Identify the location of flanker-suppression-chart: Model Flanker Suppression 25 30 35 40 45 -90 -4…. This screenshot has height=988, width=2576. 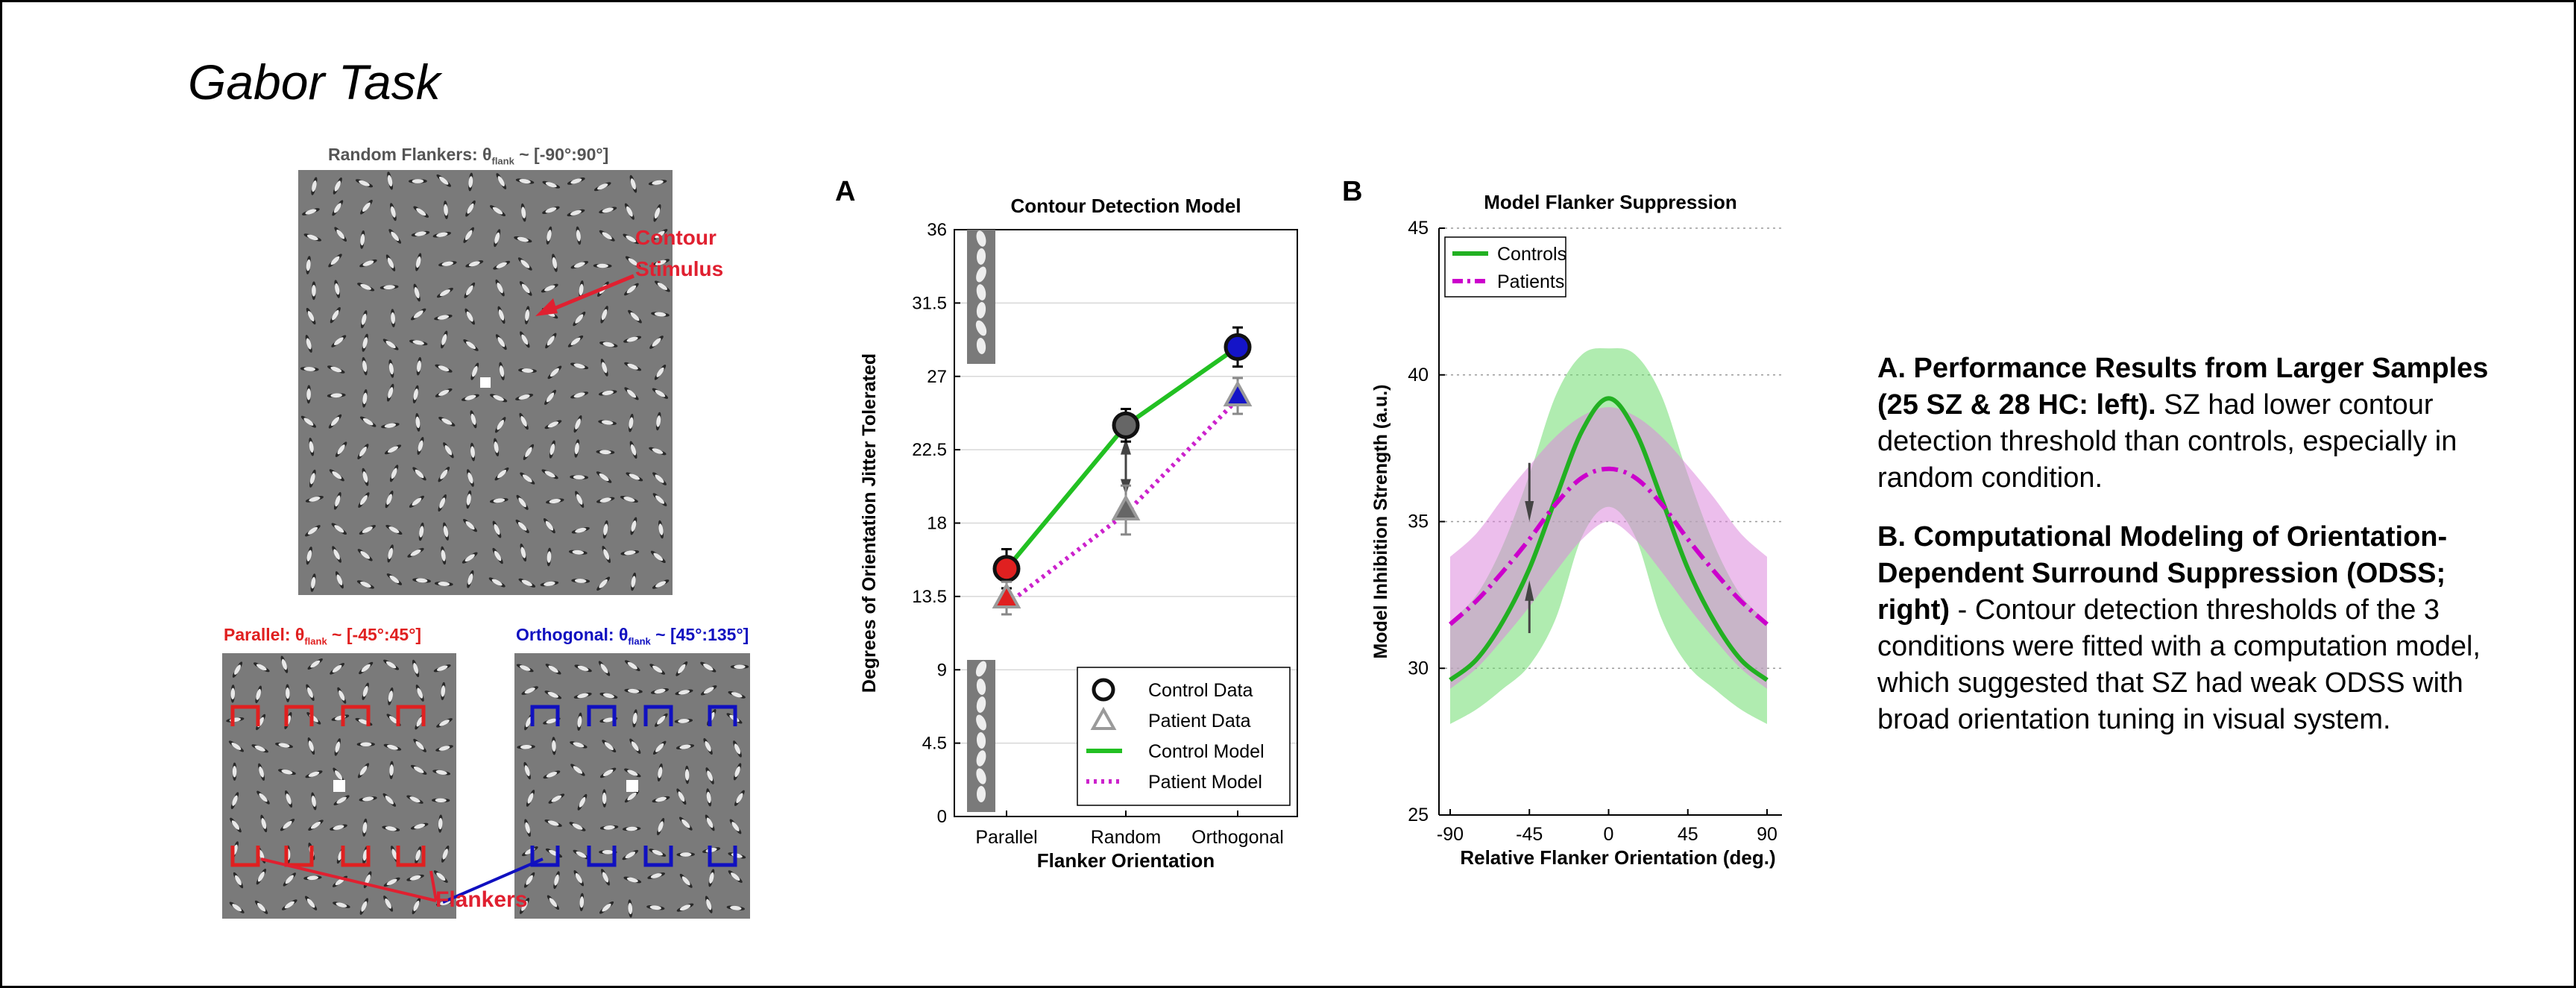
(1576, 530).